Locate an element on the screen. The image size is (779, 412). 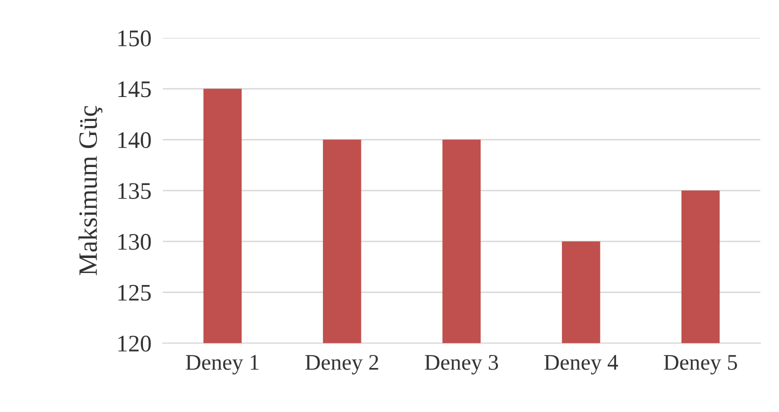
y-tick-label: 125 is located at coordinates (134, 292).